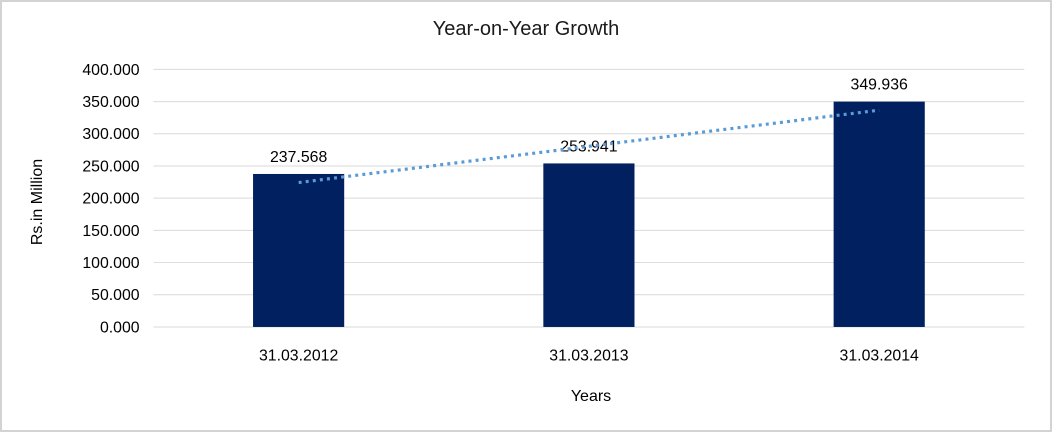  Describe the element at coordinates (110, 263) in the screenshot. I see `y-axis-tick-label: 100.000` at that location.